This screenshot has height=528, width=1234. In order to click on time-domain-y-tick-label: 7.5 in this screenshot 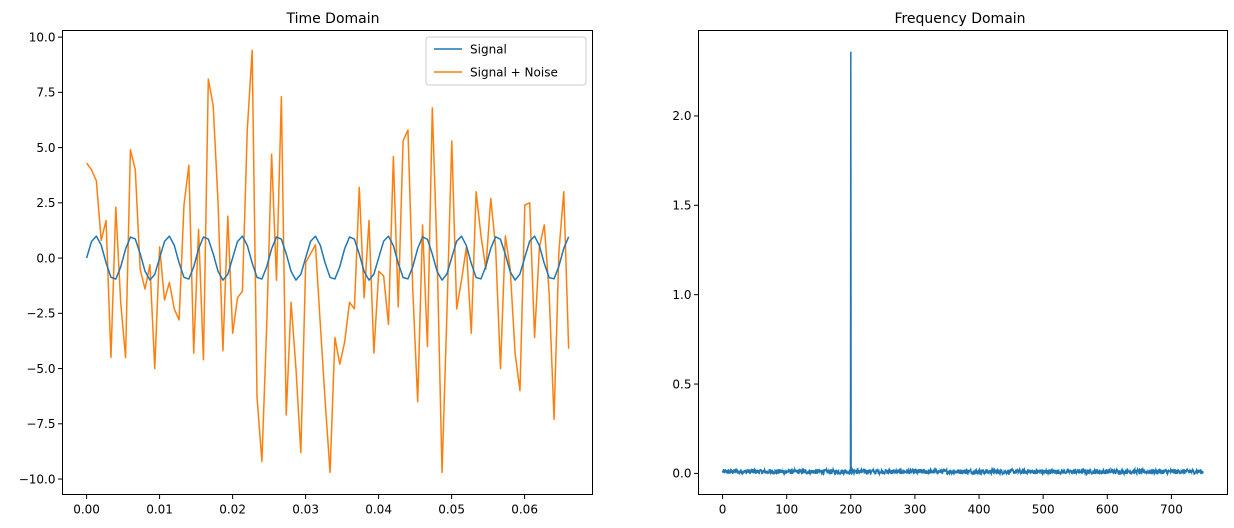, I will do `click(45, 93)`.